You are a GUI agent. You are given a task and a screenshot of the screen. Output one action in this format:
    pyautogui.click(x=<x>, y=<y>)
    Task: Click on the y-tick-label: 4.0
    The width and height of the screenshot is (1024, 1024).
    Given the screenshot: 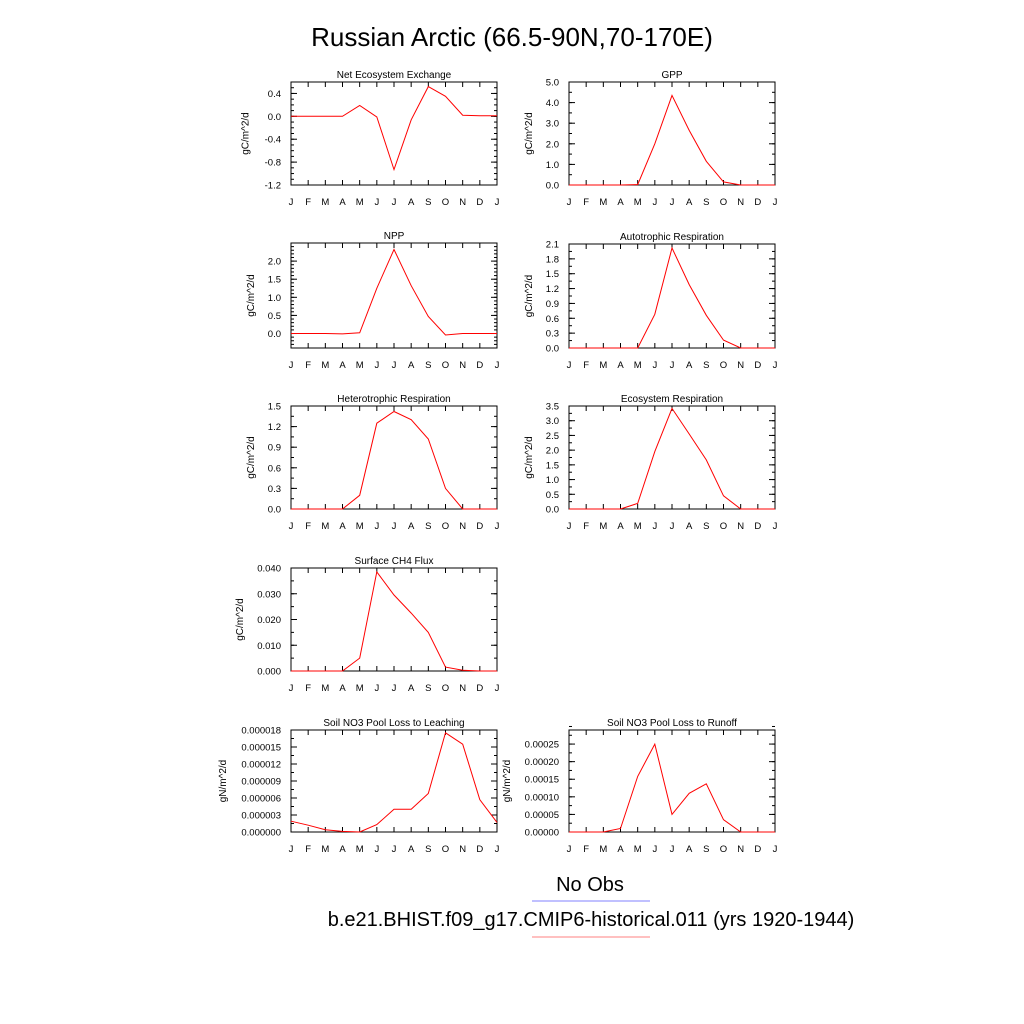 What is the action you would take?
    pyautogui.click(x=552, y=103)
    